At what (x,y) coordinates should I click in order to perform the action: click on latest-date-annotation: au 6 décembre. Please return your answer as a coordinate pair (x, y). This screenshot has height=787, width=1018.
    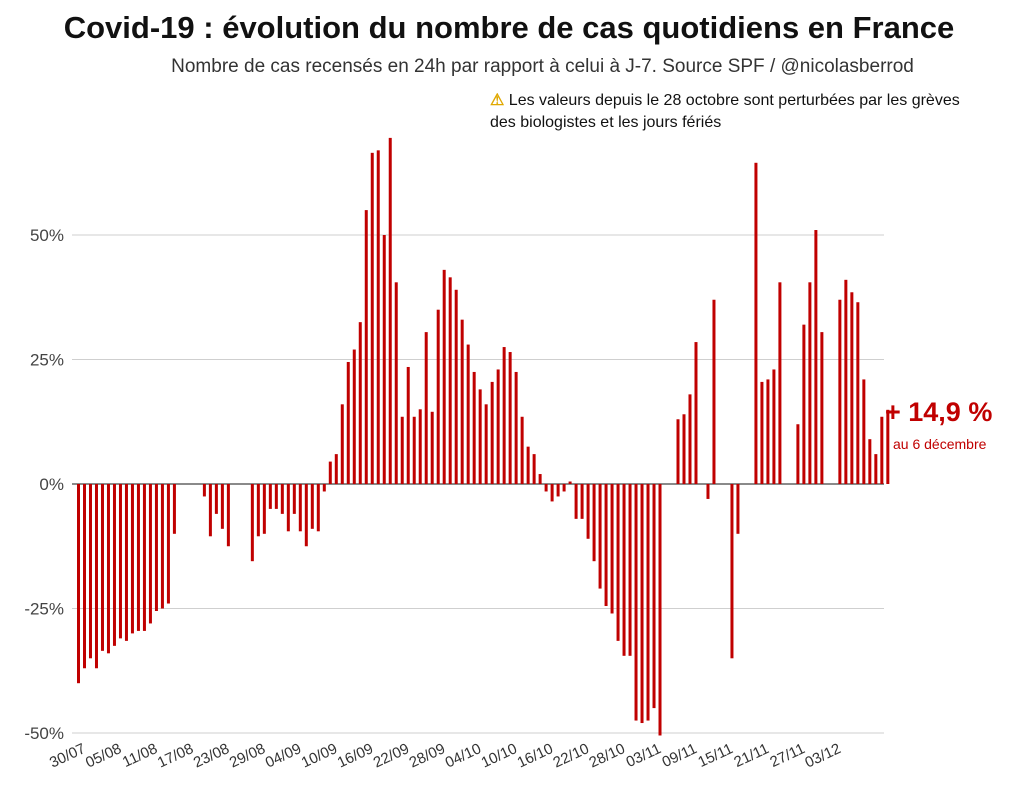
    Looking at the image, I should click on (940, 444).